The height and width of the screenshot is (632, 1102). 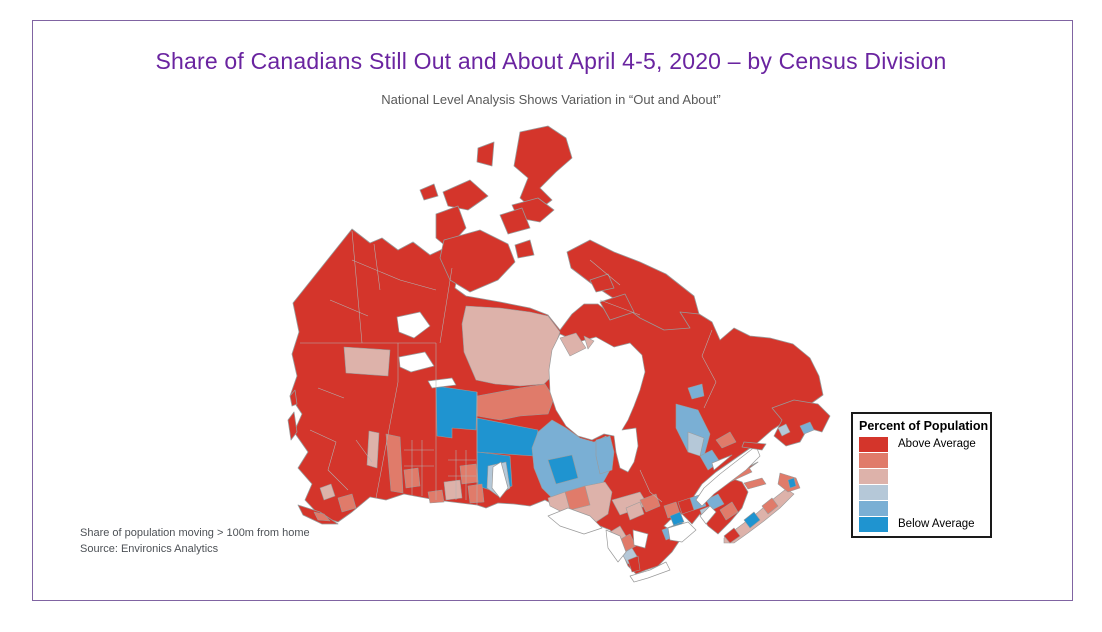 I want to click on region-nw-arctic-islet, so click(x=429, y=192).